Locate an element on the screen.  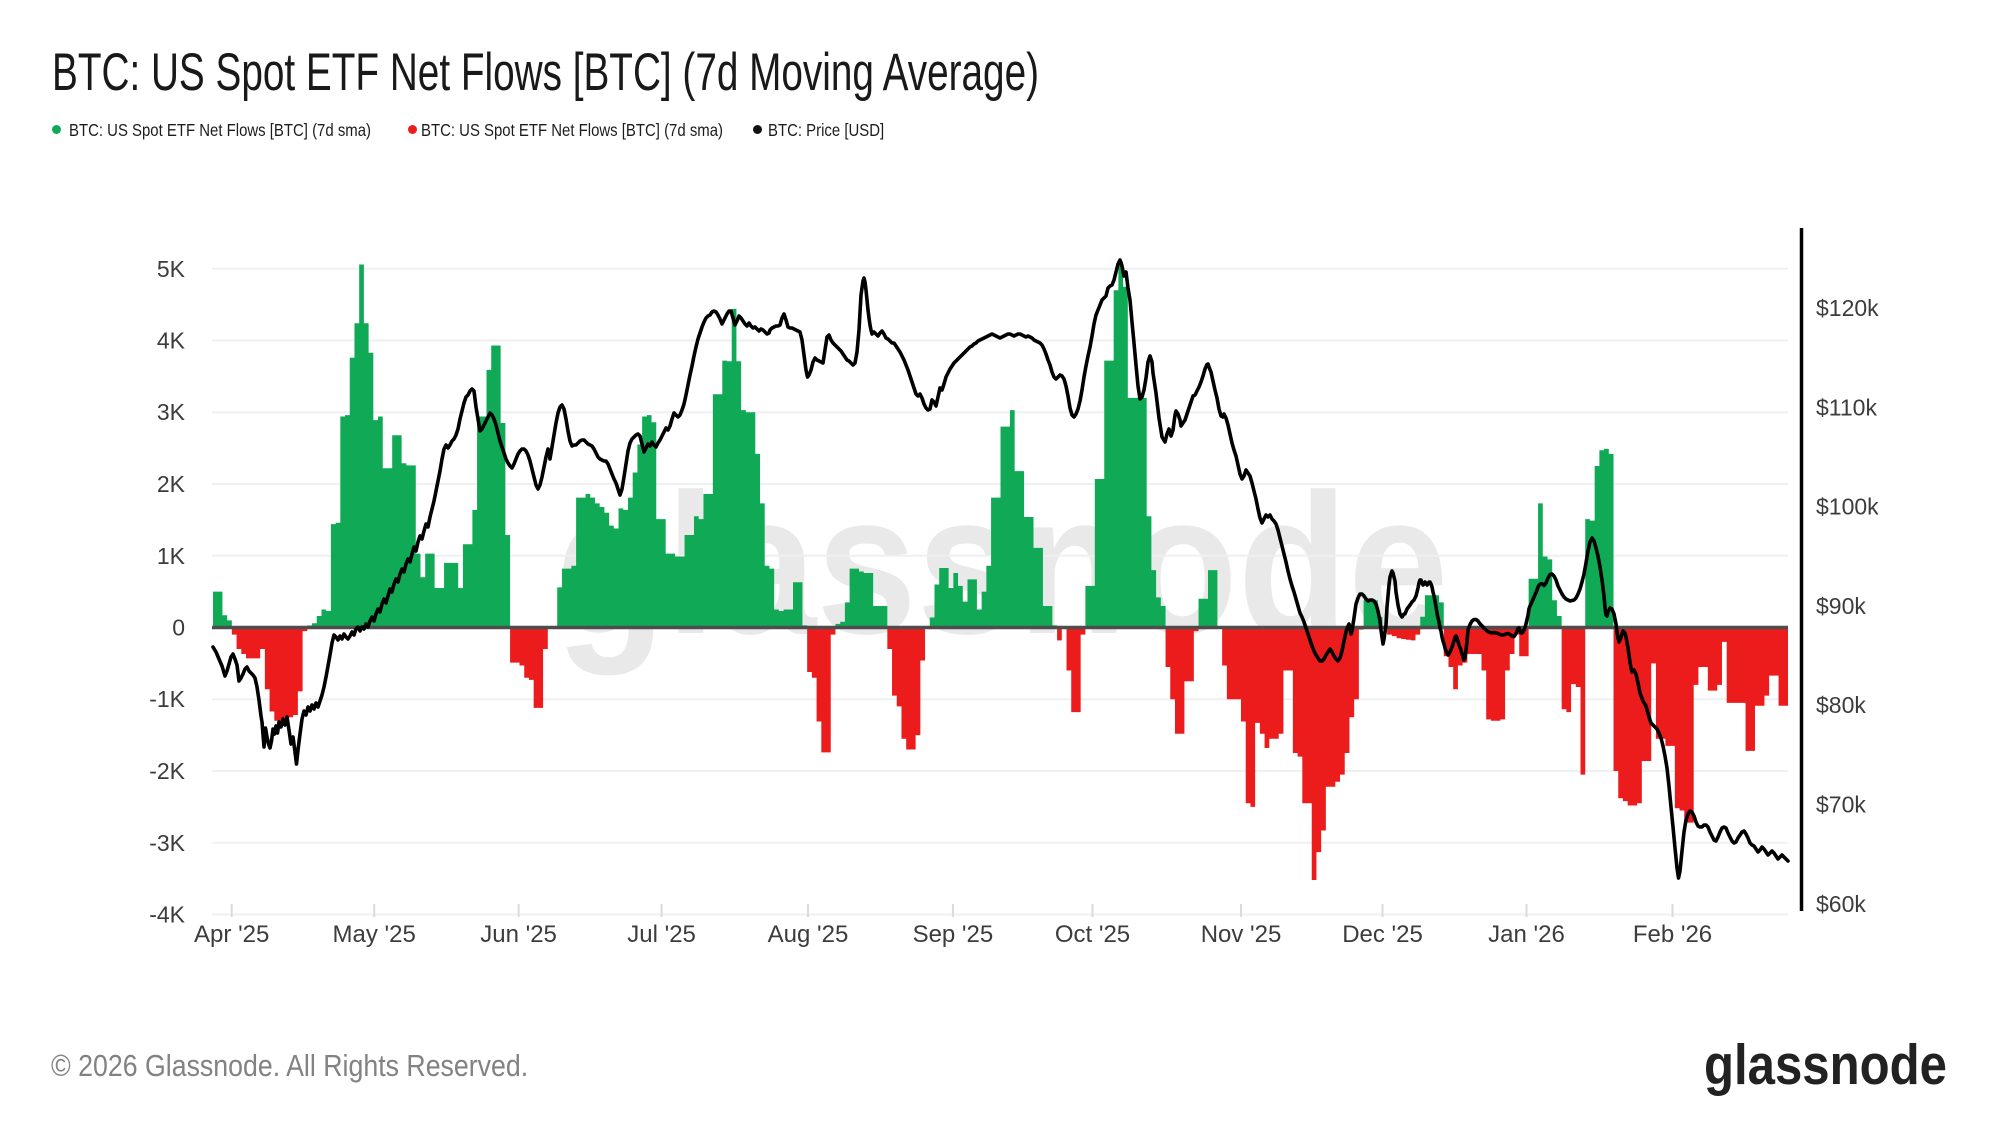
svg-text: 3K is located at coordinates (171, 412).